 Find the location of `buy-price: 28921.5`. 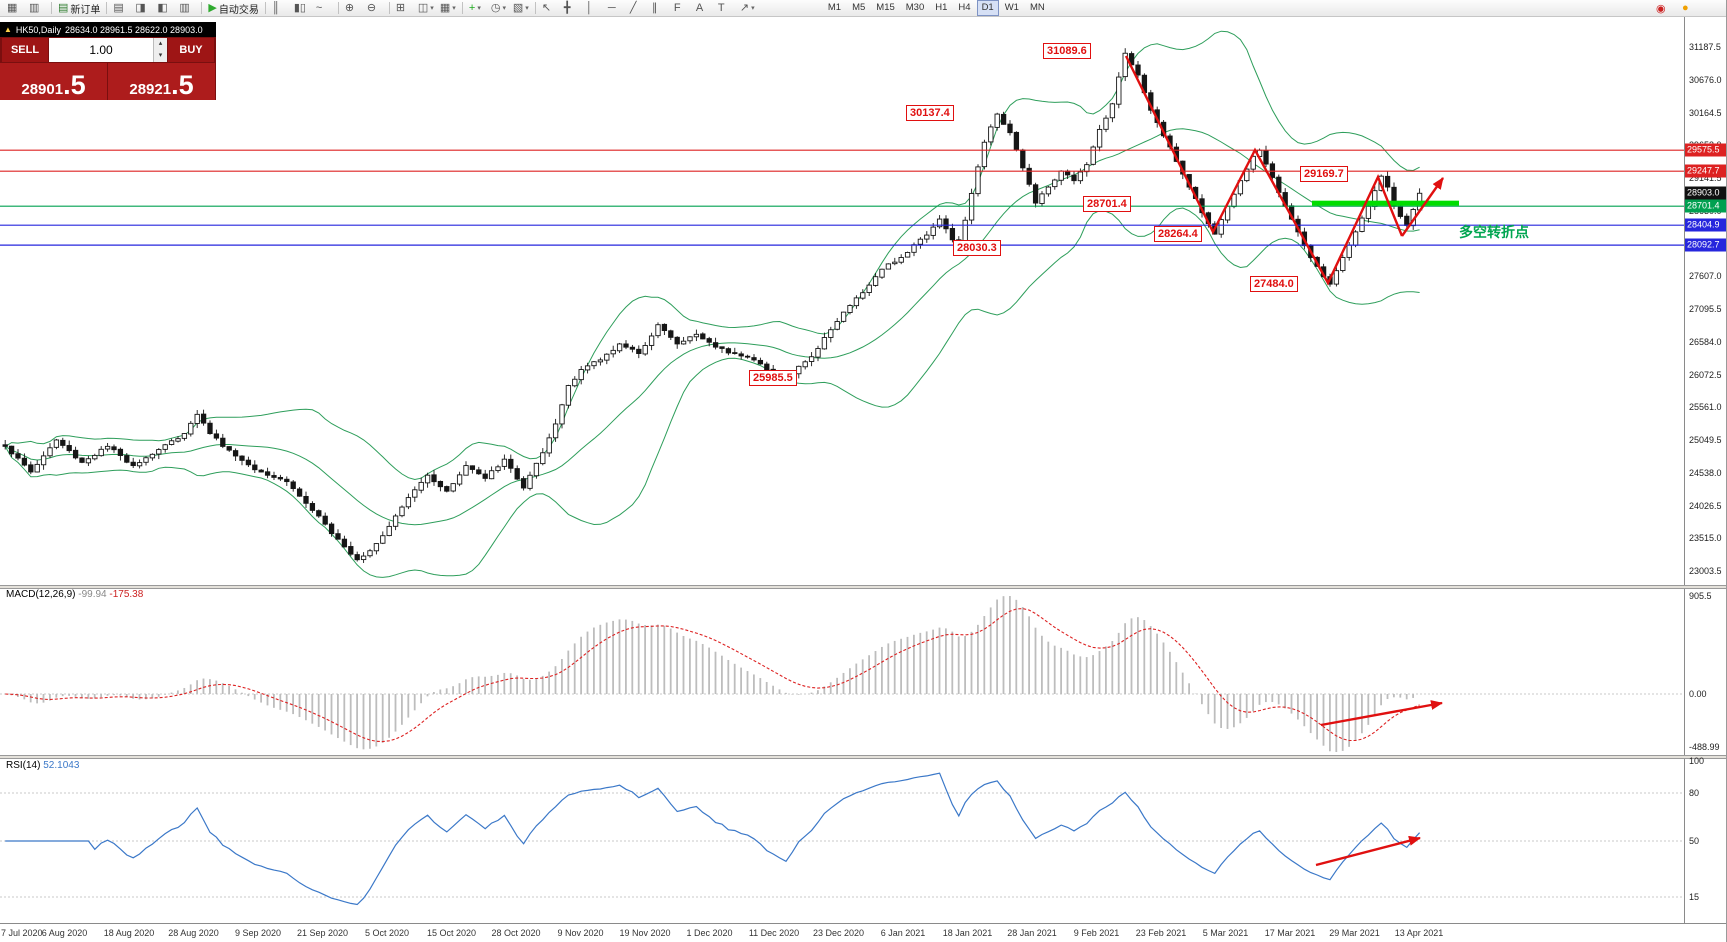

buy-price: 28921.5 is located at coordinates (162, 81).